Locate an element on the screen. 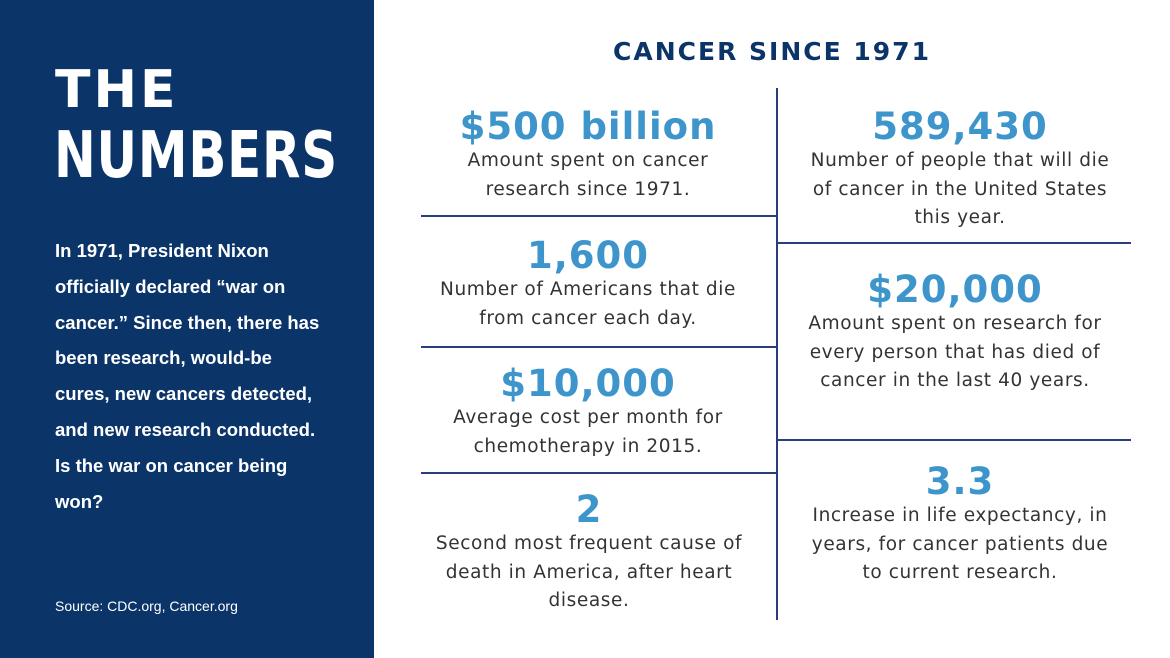 The width and height of the screenshot is (1170, 658). page-heading: CANCER SINCE 1971 is located at coordinates (772, 51).